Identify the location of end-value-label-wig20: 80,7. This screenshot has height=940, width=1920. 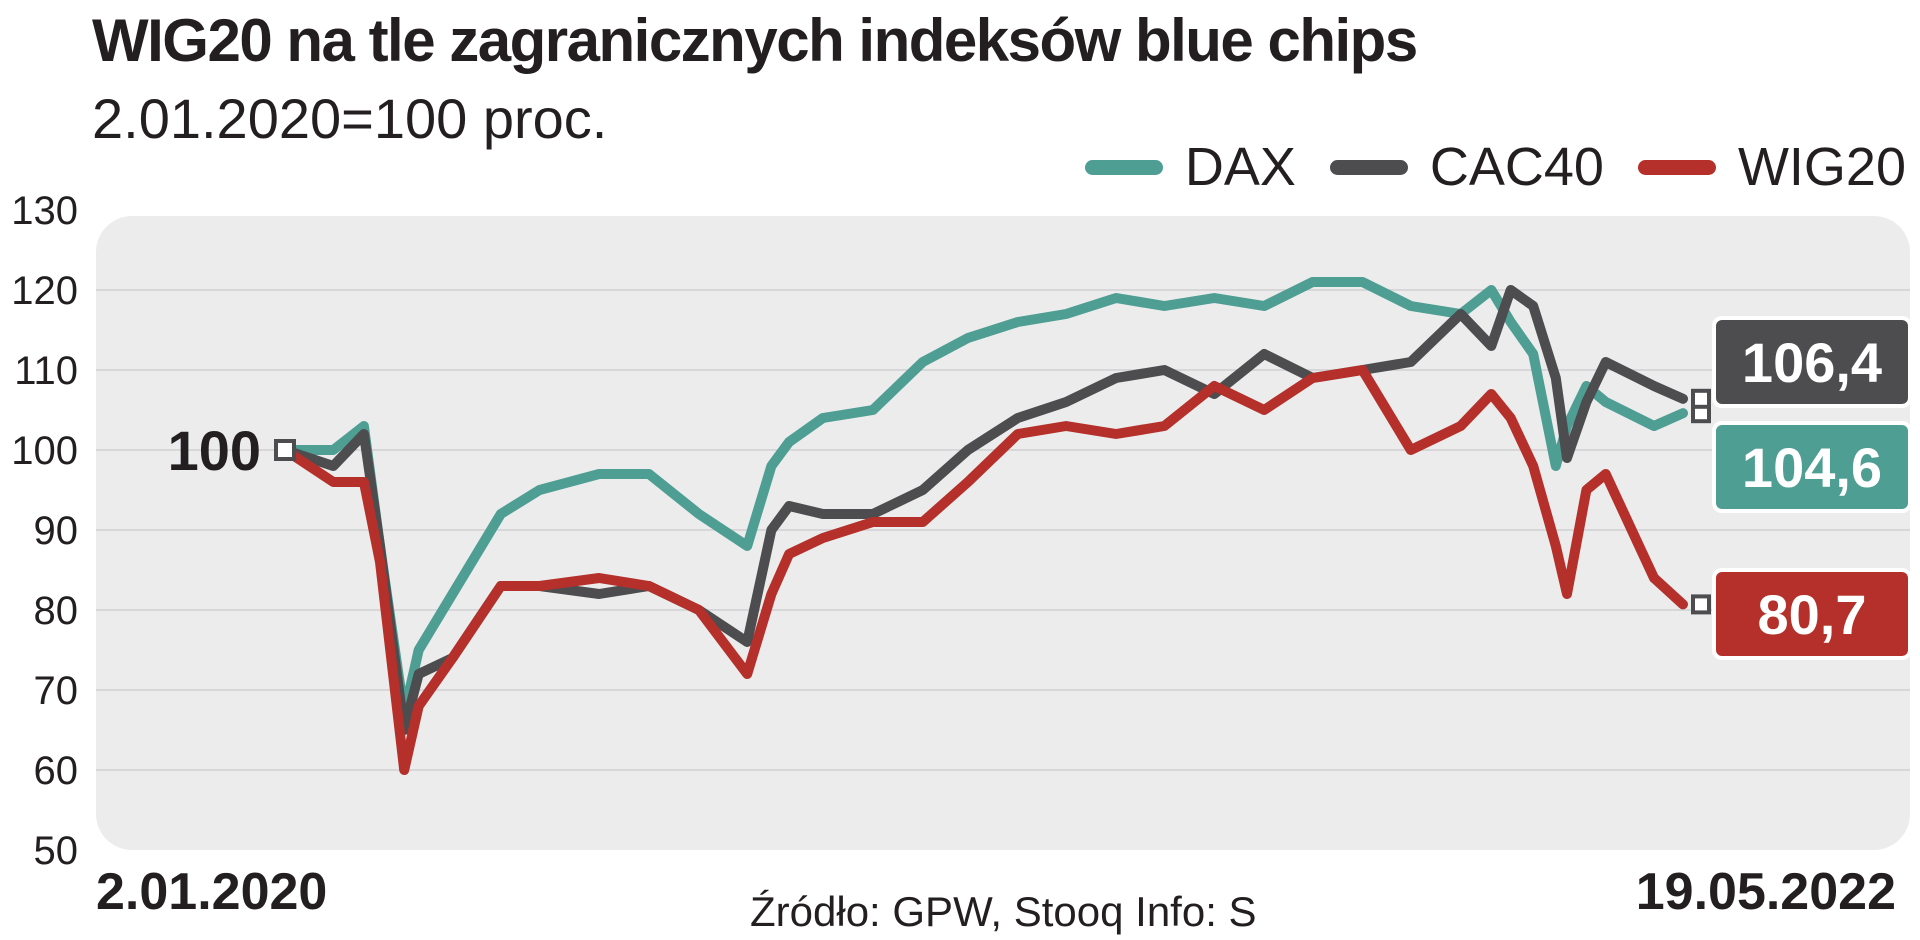
(1812, 614).